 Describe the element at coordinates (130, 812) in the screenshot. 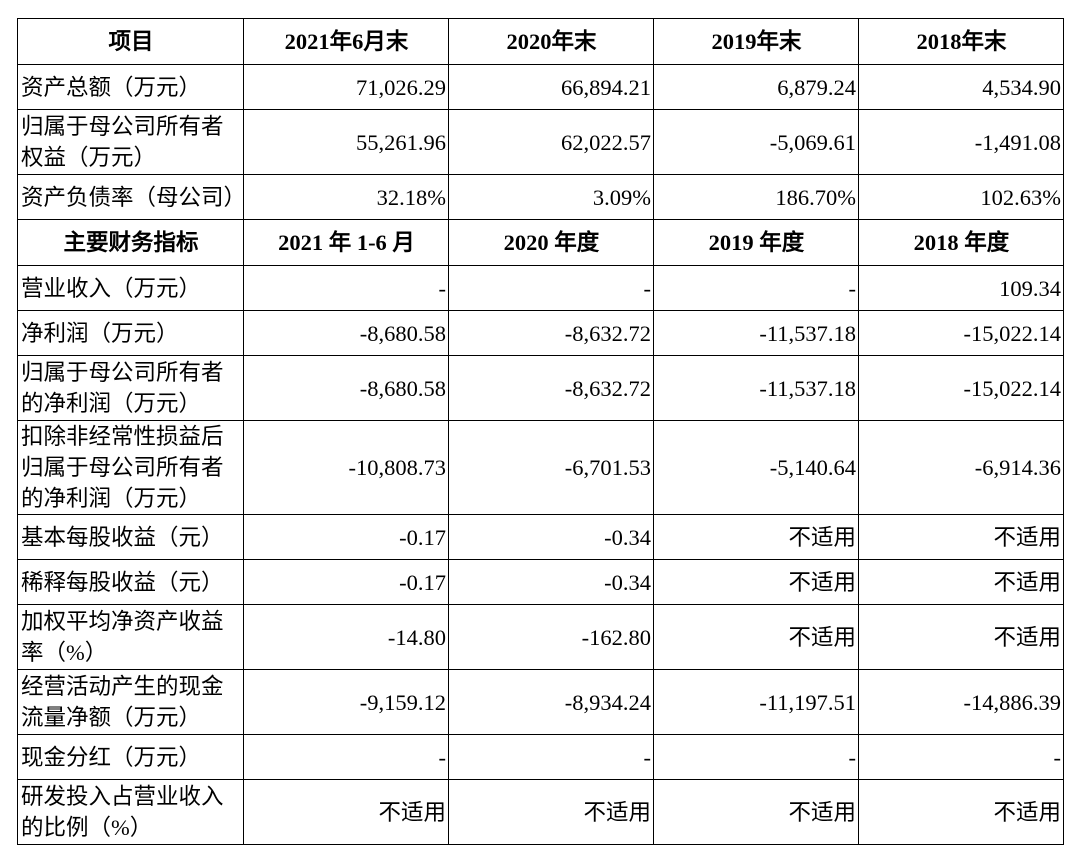

I see `row-label: 研发投入占营业收入的比例（%）` at that location.